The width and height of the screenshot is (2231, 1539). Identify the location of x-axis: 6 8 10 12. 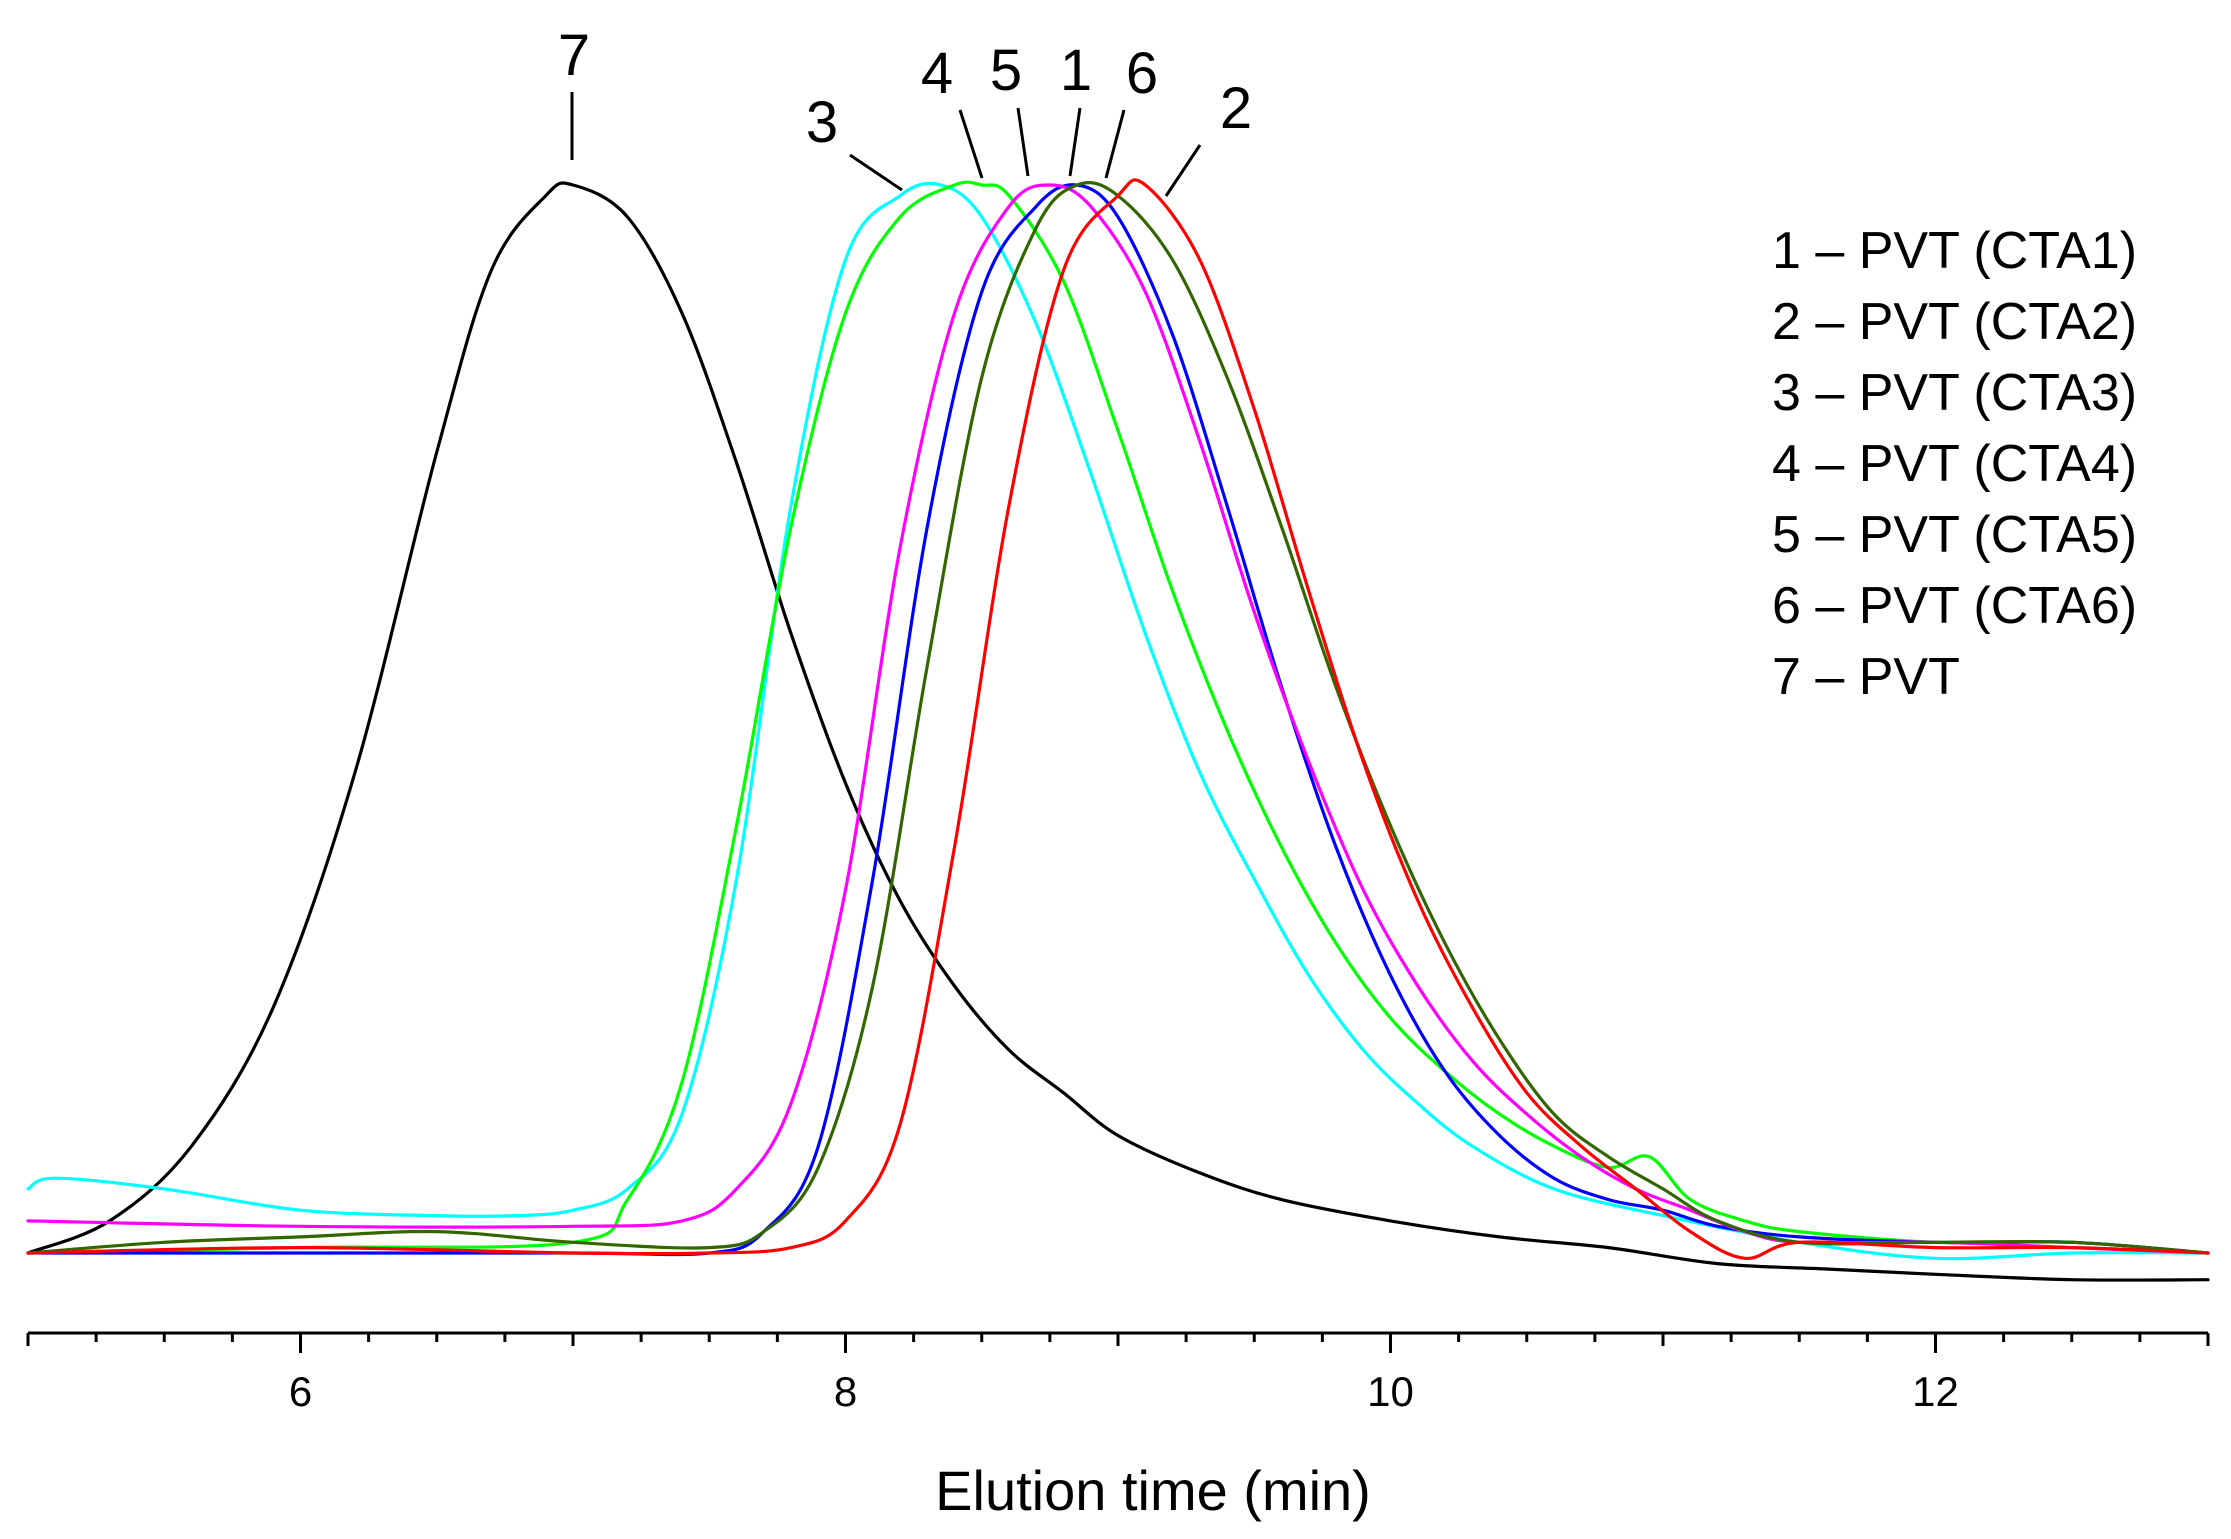
(1118, 1373).